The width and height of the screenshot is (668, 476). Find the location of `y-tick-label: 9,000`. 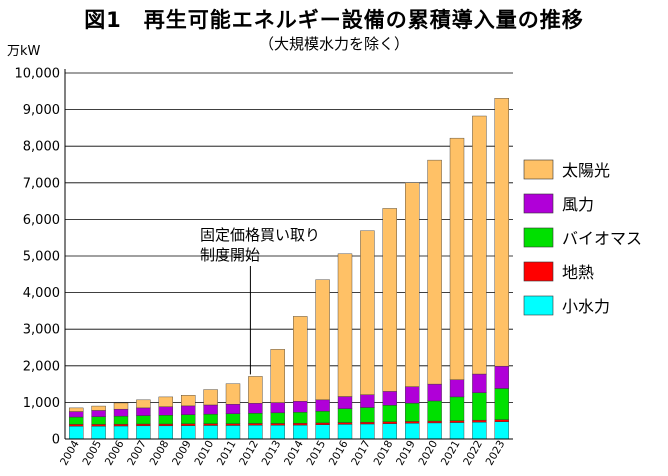

y-tick-label: 9,000 is located at coordinates (41, 110).